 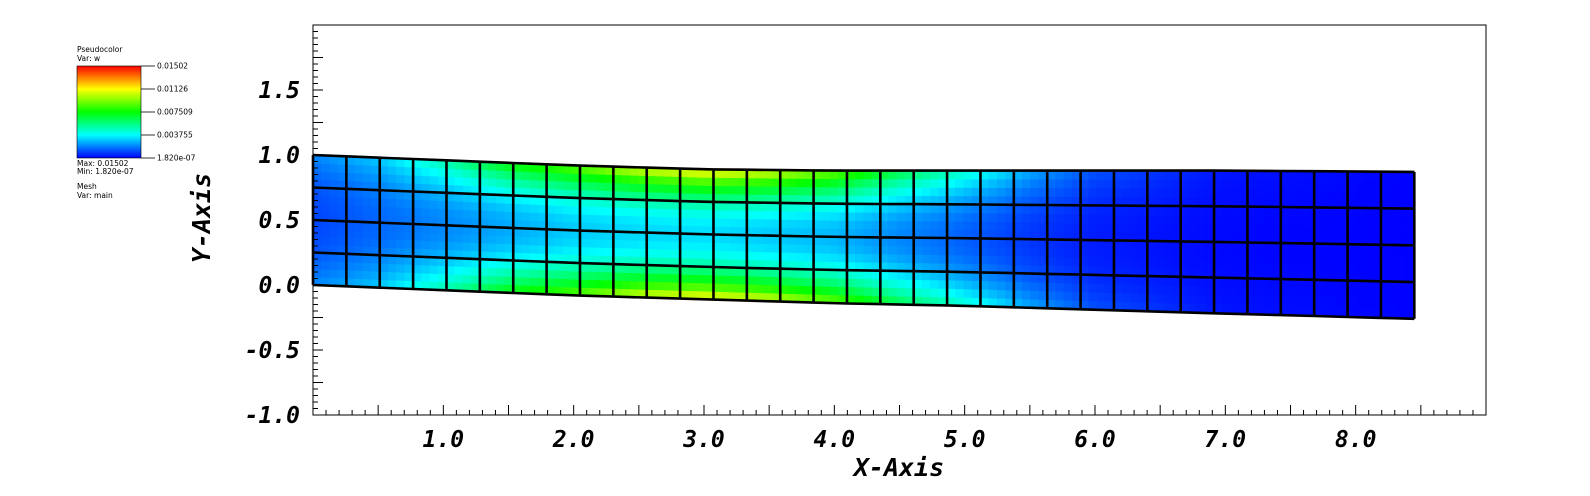 What do you see at coordinates (279, 156) in the screenshot?
I see `y-tick-label: 1.0` at bounding box center [279, 156].